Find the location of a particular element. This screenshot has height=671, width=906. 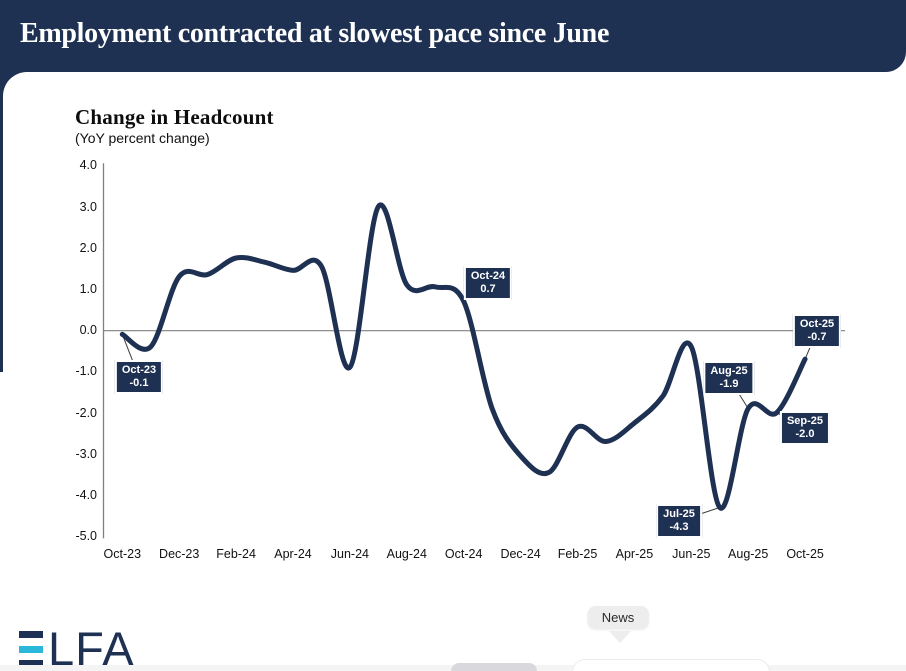

y-tick-label: 0.0 is located at coordinates (88, 330).